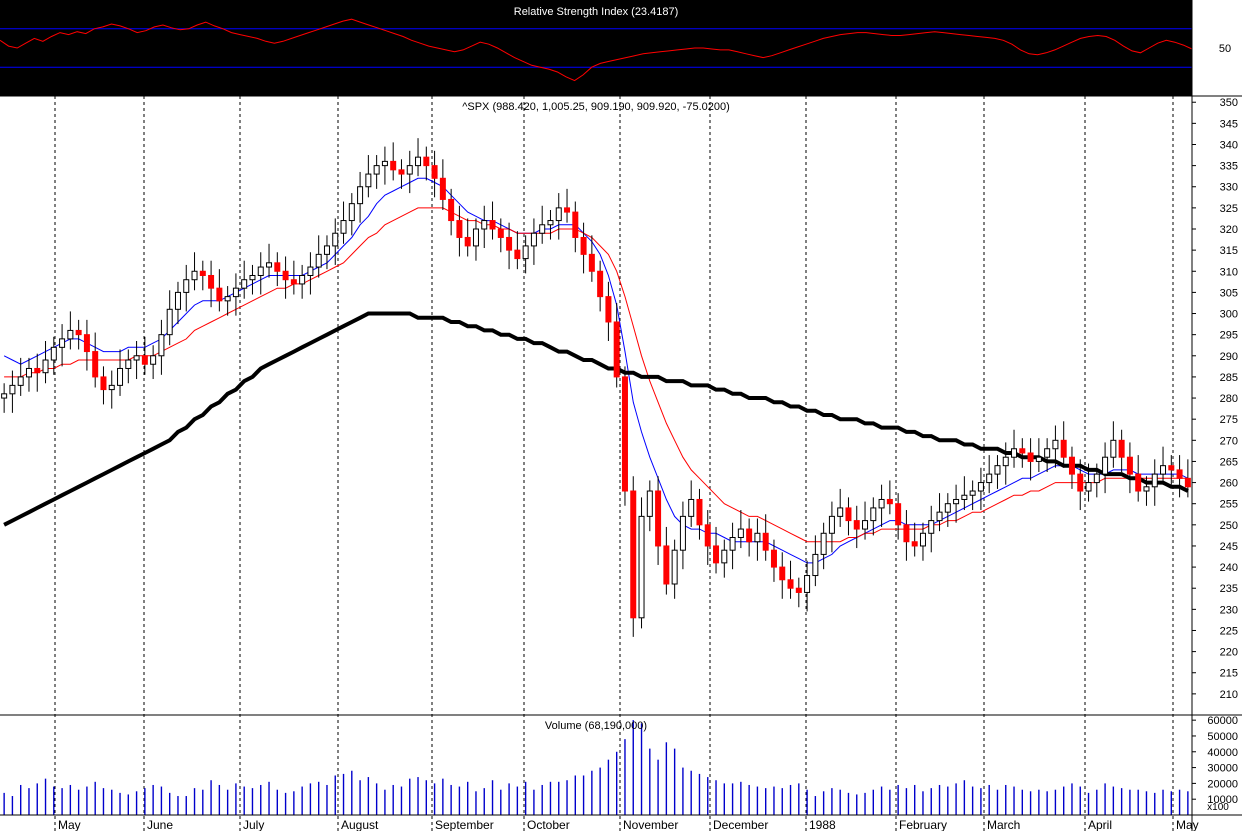 Image resolution: width=1242 pixels, height=831 pixels. Describe the element at coordinates (1222, 737) in the screenshot. I see `volume-tick-label: 50000` at that location.